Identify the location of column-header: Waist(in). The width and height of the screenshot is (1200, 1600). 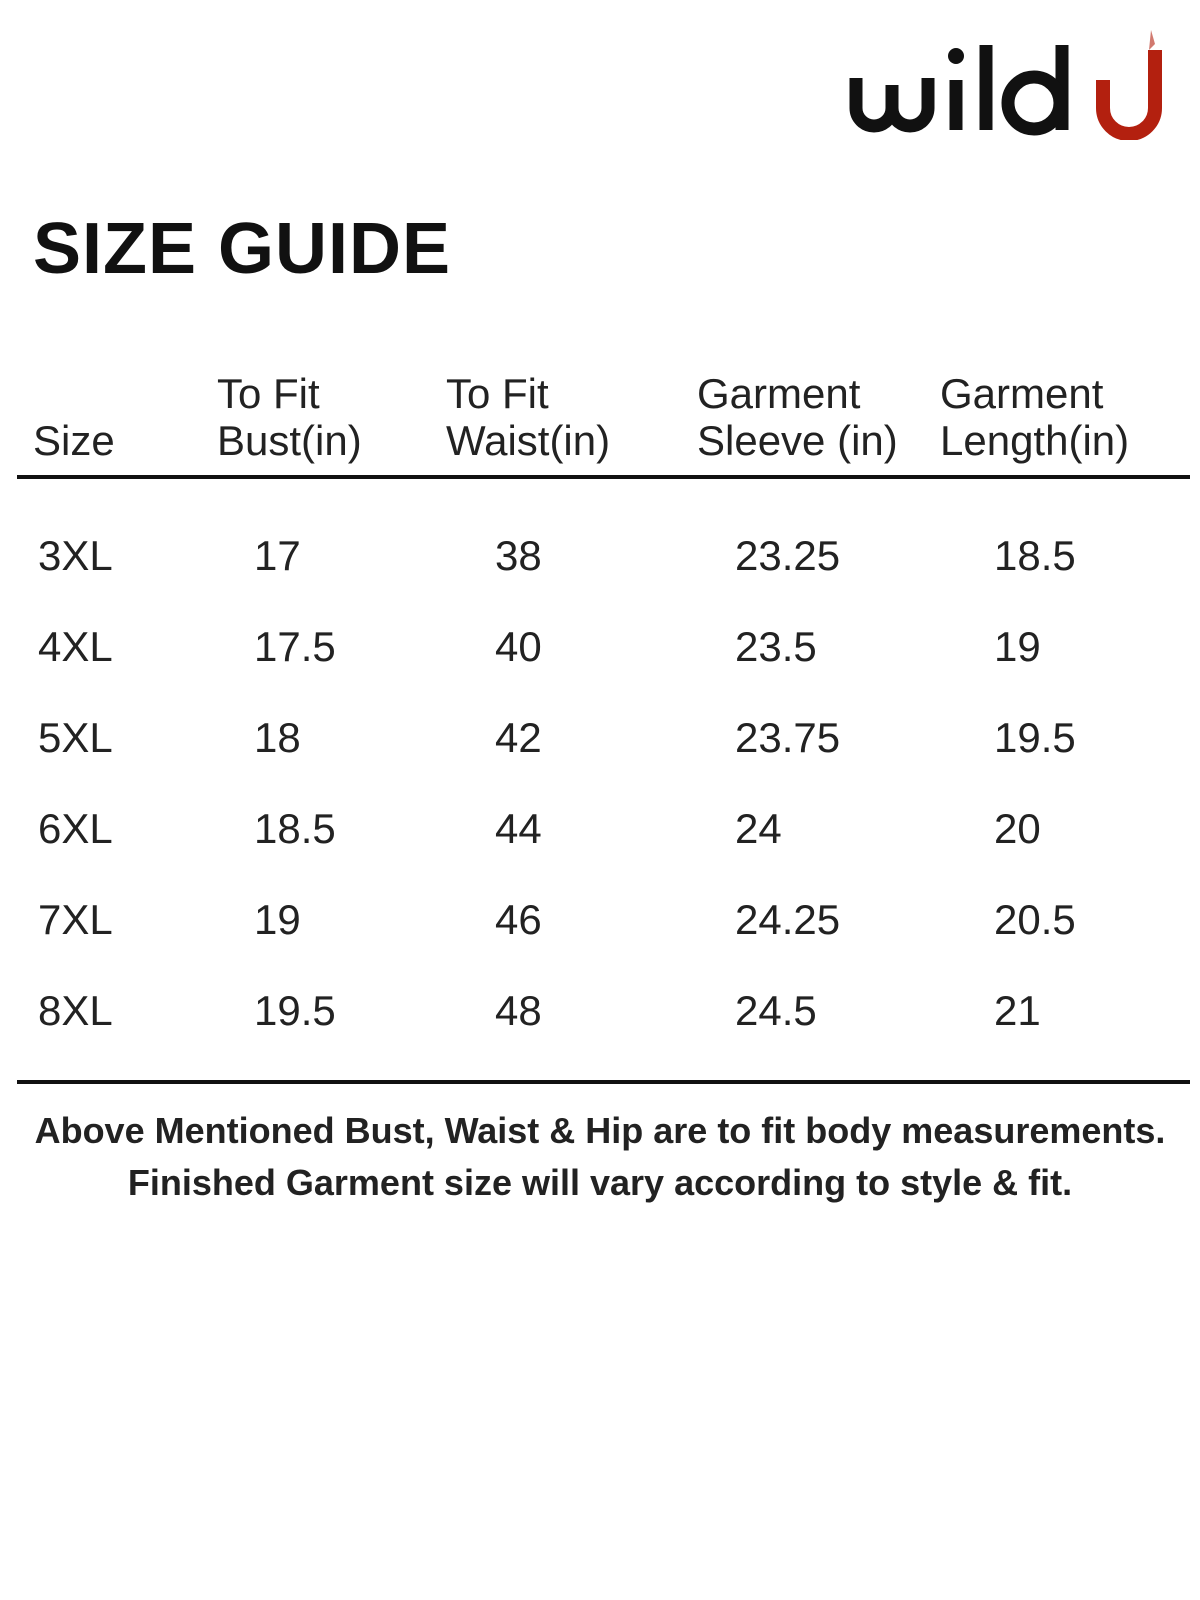
(528, 440).